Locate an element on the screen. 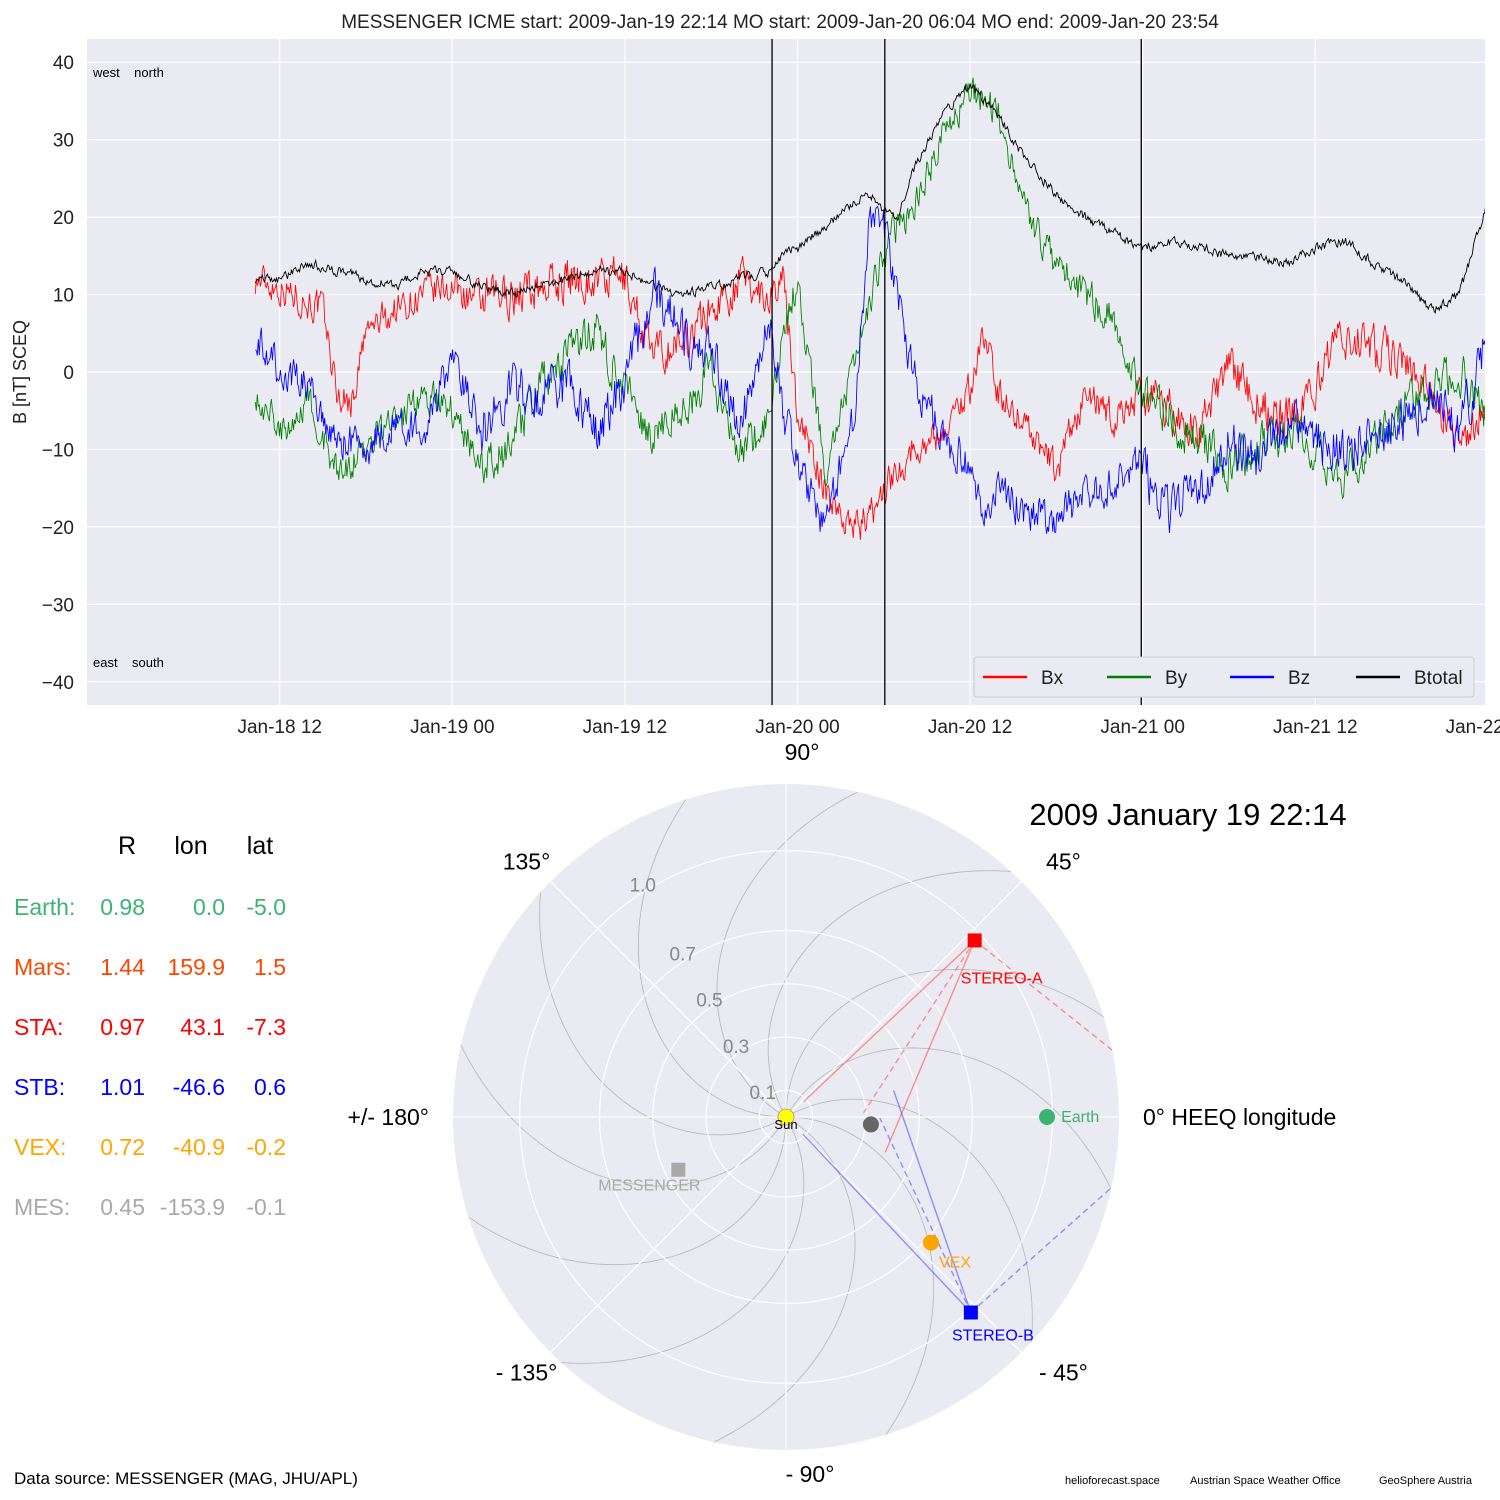 The height and width of the screenshot is (1500, 1500). x-tick-label: Jan-22 00 is located at coordinates (1473, 727).